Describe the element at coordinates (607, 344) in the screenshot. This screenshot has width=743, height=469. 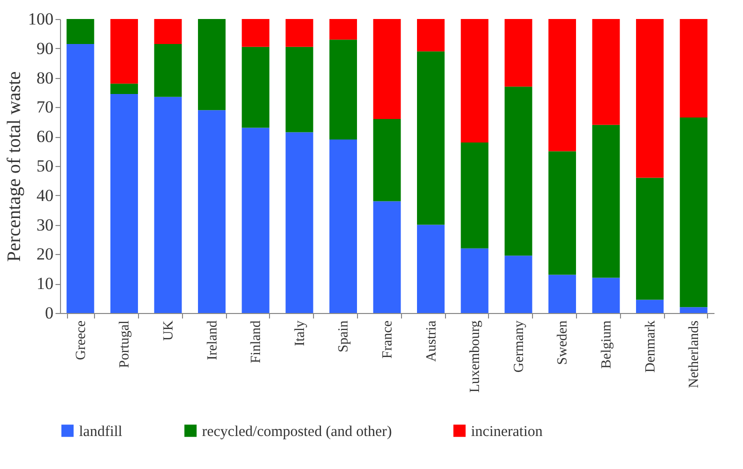
I see `x-tick-label: Belgium` at that location.